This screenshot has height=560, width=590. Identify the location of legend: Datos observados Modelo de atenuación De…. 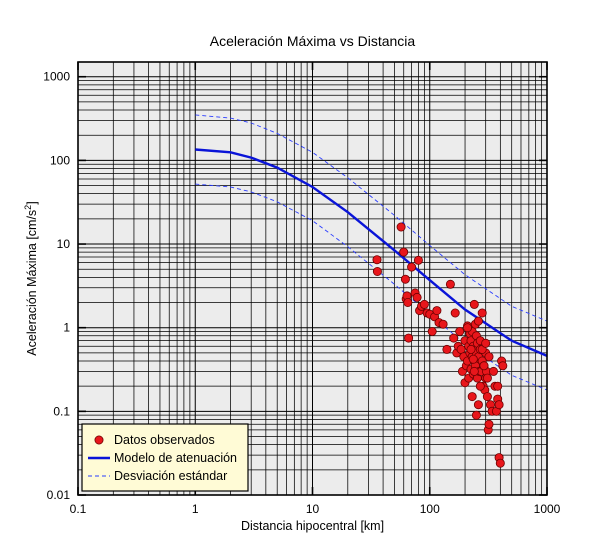
(165, 457).